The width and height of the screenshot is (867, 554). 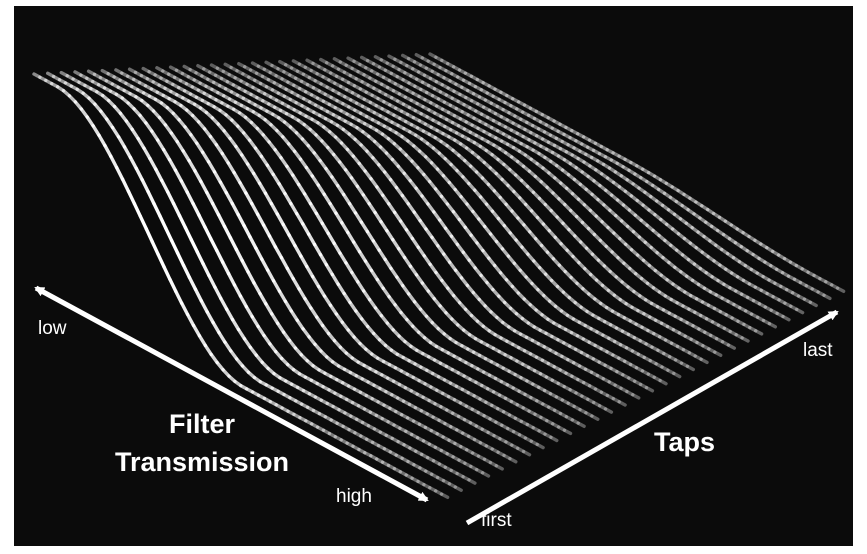 I want to click on transmission-low-label: low, so click(x=52, y=328).